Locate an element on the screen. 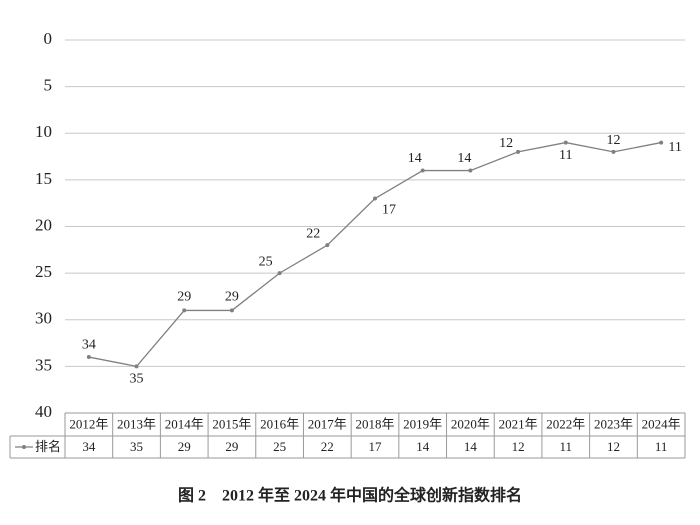  x-tick-label: 2021年 is located at coordinates (518, 423).